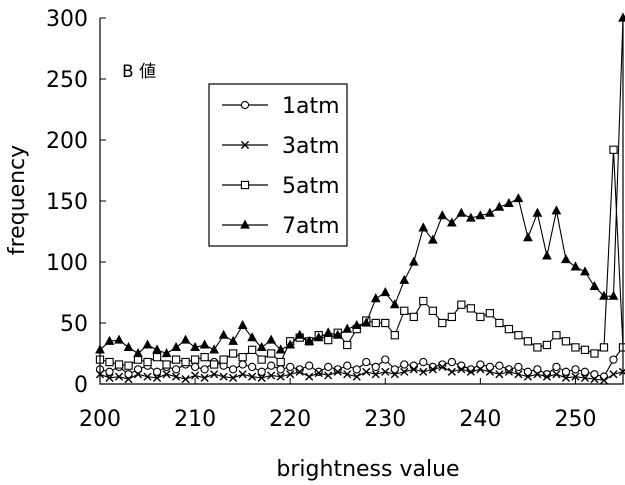 The width and height of the screenshot is (625, 485). Describe the element at coordinates (290, 419) in the screenshot. I see `x-tick-label: 220` at that location.